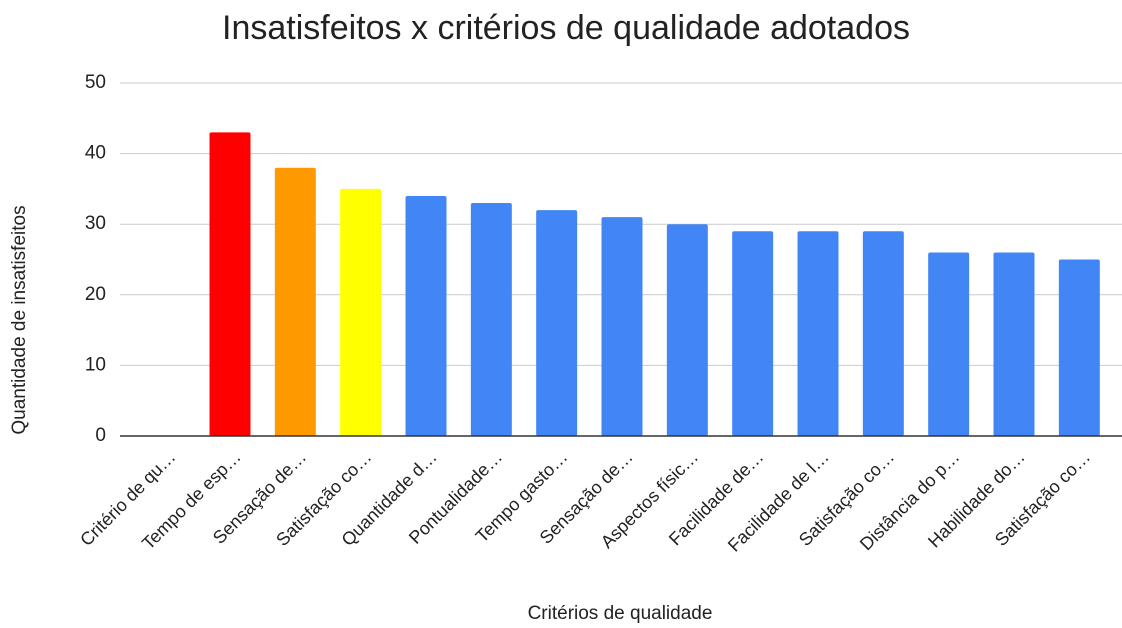  I want to click on x-axis-title: Critérios de qualidade, so click(620, 613).